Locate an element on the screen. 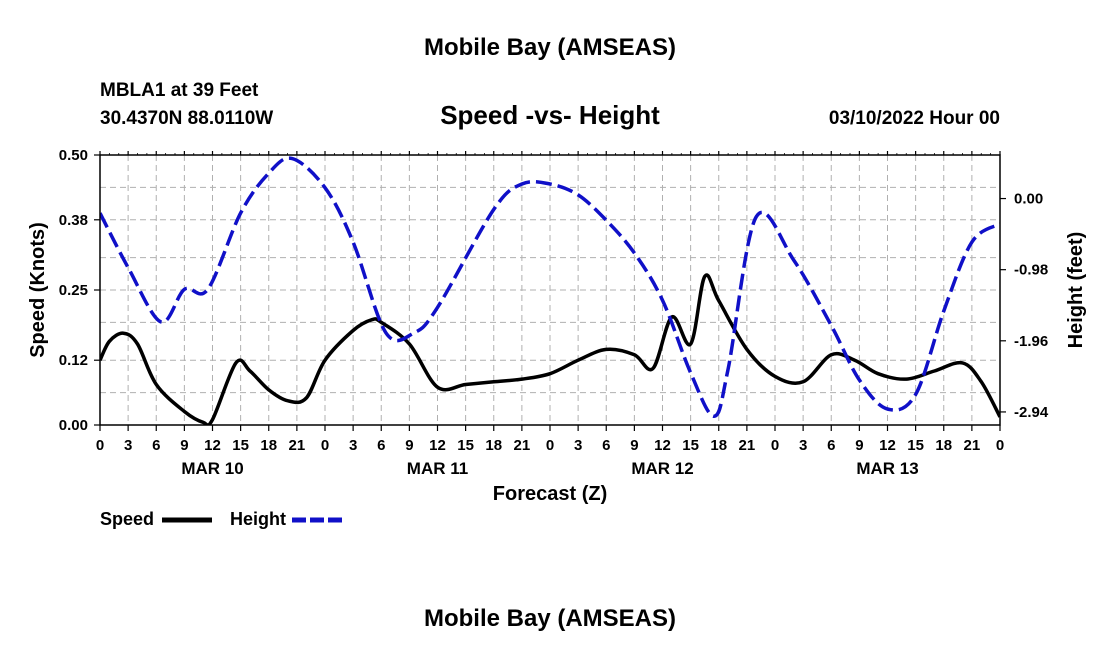 The width and height of the screenshot is (1100, 650). main-title: Mobile Bay (AMSEAS) is located at coordinates (550, 47).